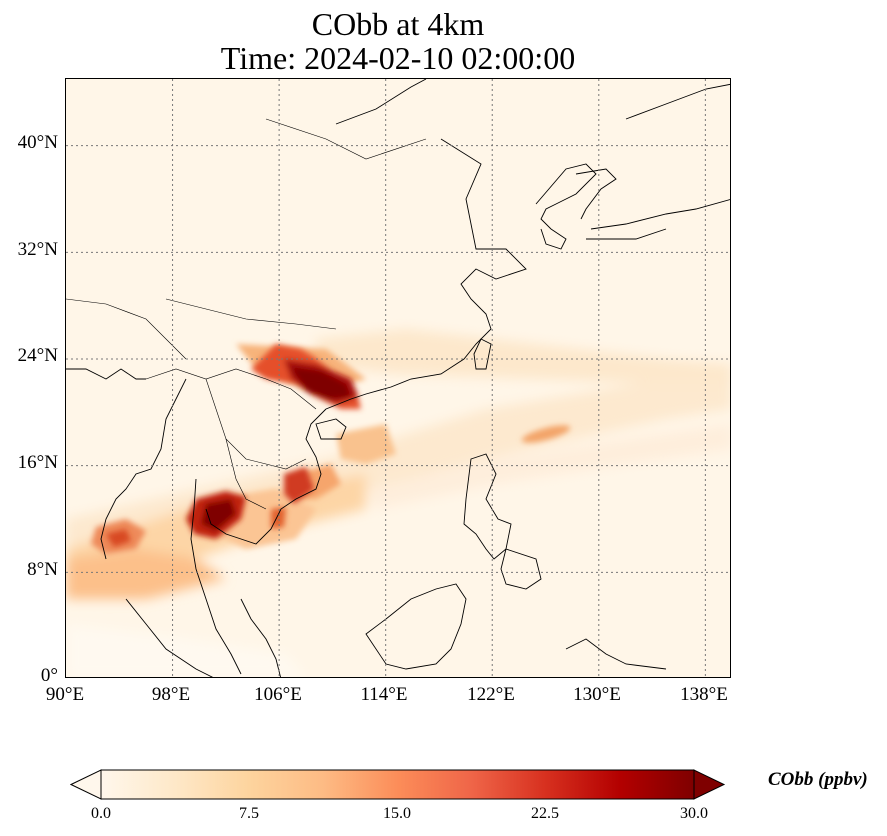  I want to click on colorbar-gradient, so click(397, 784).